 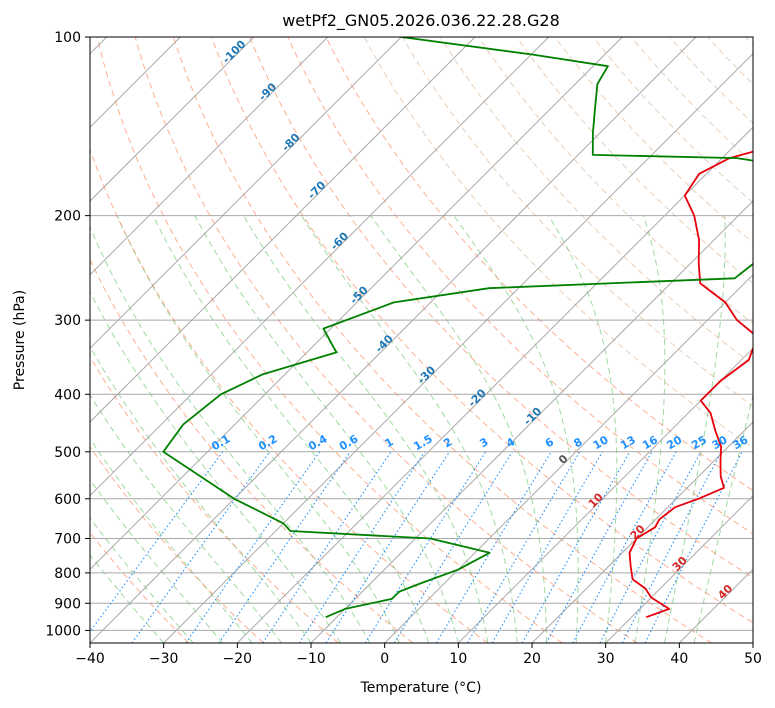 What do you see at coordinates (67, 604) in the screenshot?
I see `y-tick-label: 900` at bounding box center [67, 604].